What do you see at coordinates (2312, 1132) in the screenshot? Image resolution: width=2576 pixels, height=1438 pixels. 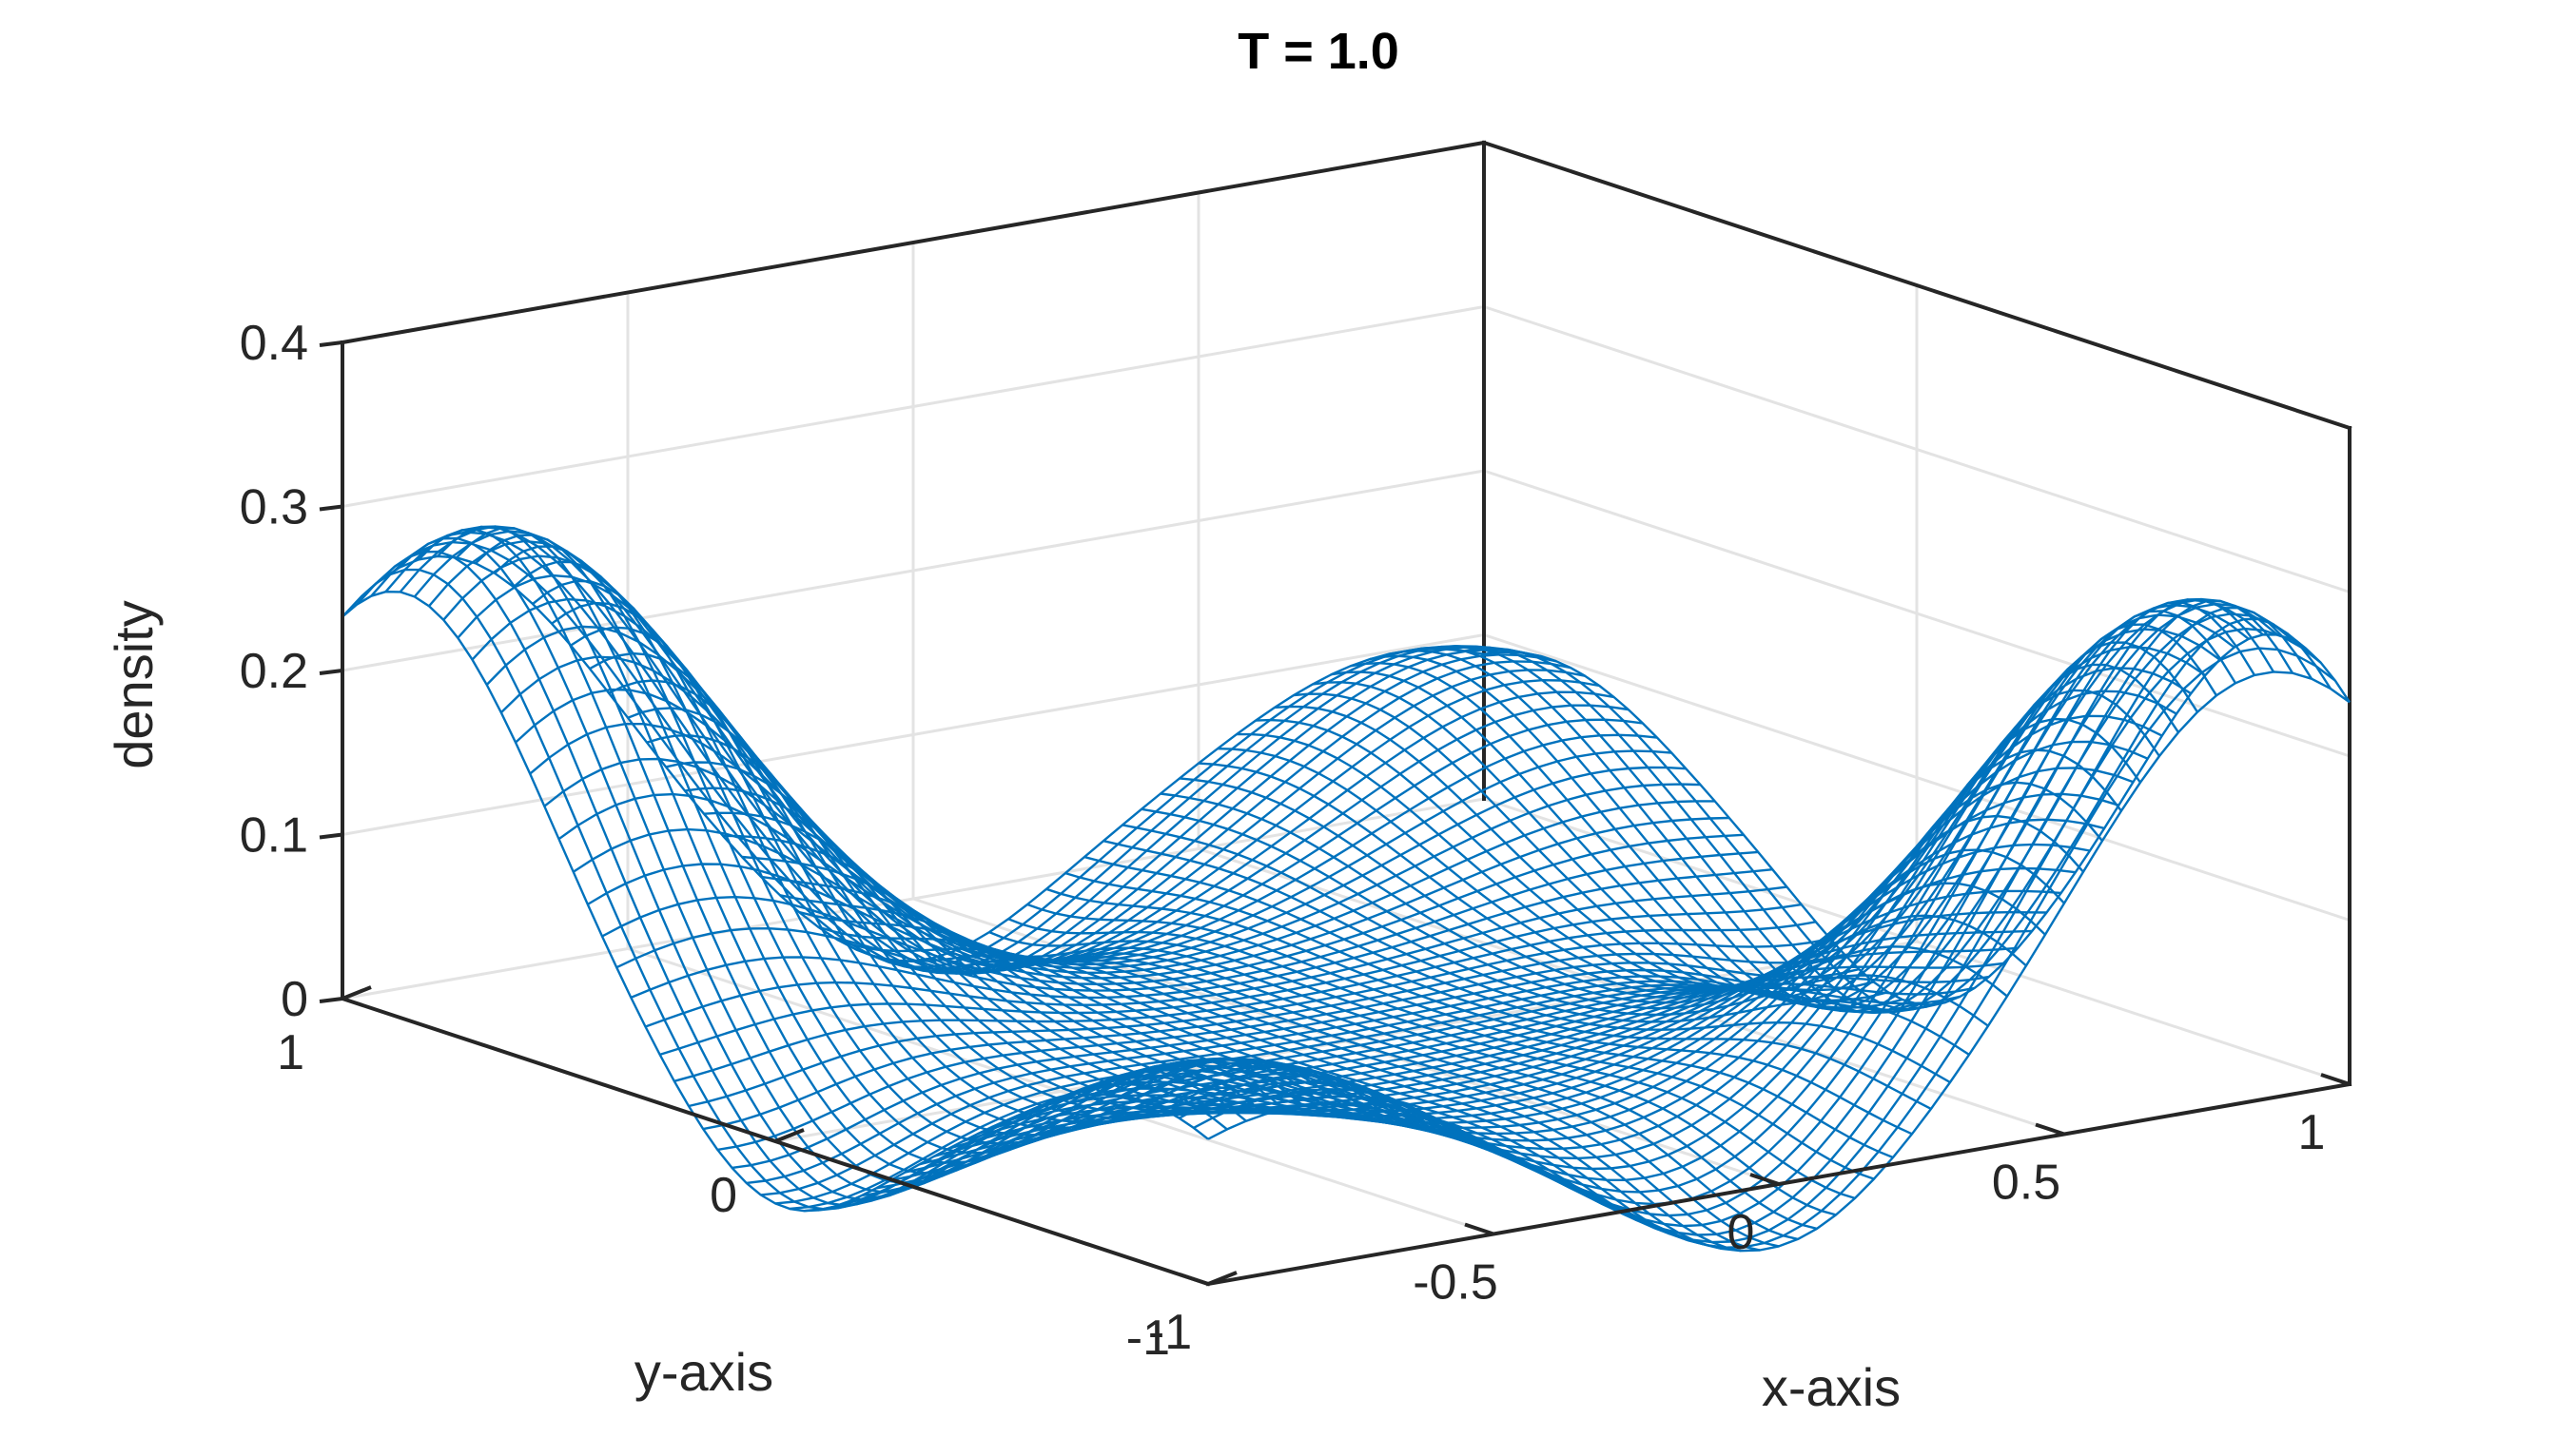 I see `x-tick-label-4: 1` at bounding box center [2312, 1132].